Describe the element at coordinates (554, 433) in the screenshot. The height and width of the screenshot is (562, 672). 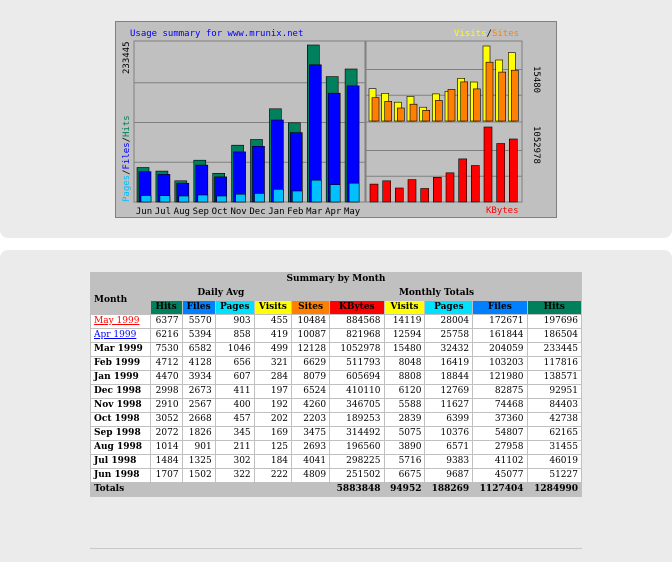
I see `cell-m-hits: 62165` at that location.